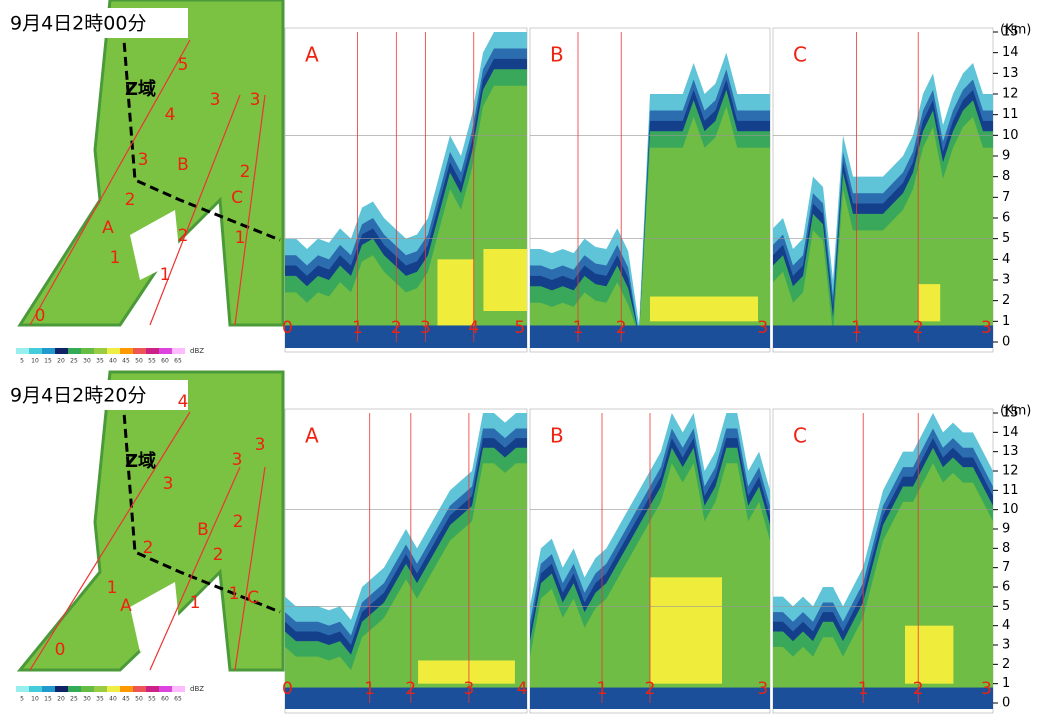 The width and height of the screenshot is (1038, 720). I want to click on axis-tick-label: 5, so click(1006, 606).